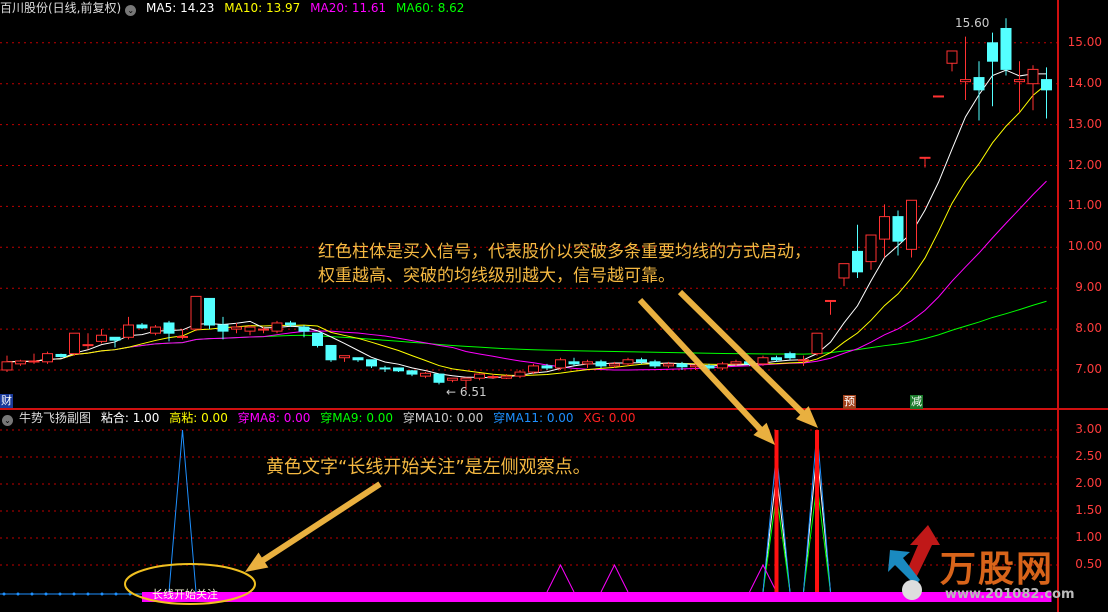 Image resolution: width=1108 pixels, height=612 pixels. I want to click on highlight-ellipse, so click(190, 584).